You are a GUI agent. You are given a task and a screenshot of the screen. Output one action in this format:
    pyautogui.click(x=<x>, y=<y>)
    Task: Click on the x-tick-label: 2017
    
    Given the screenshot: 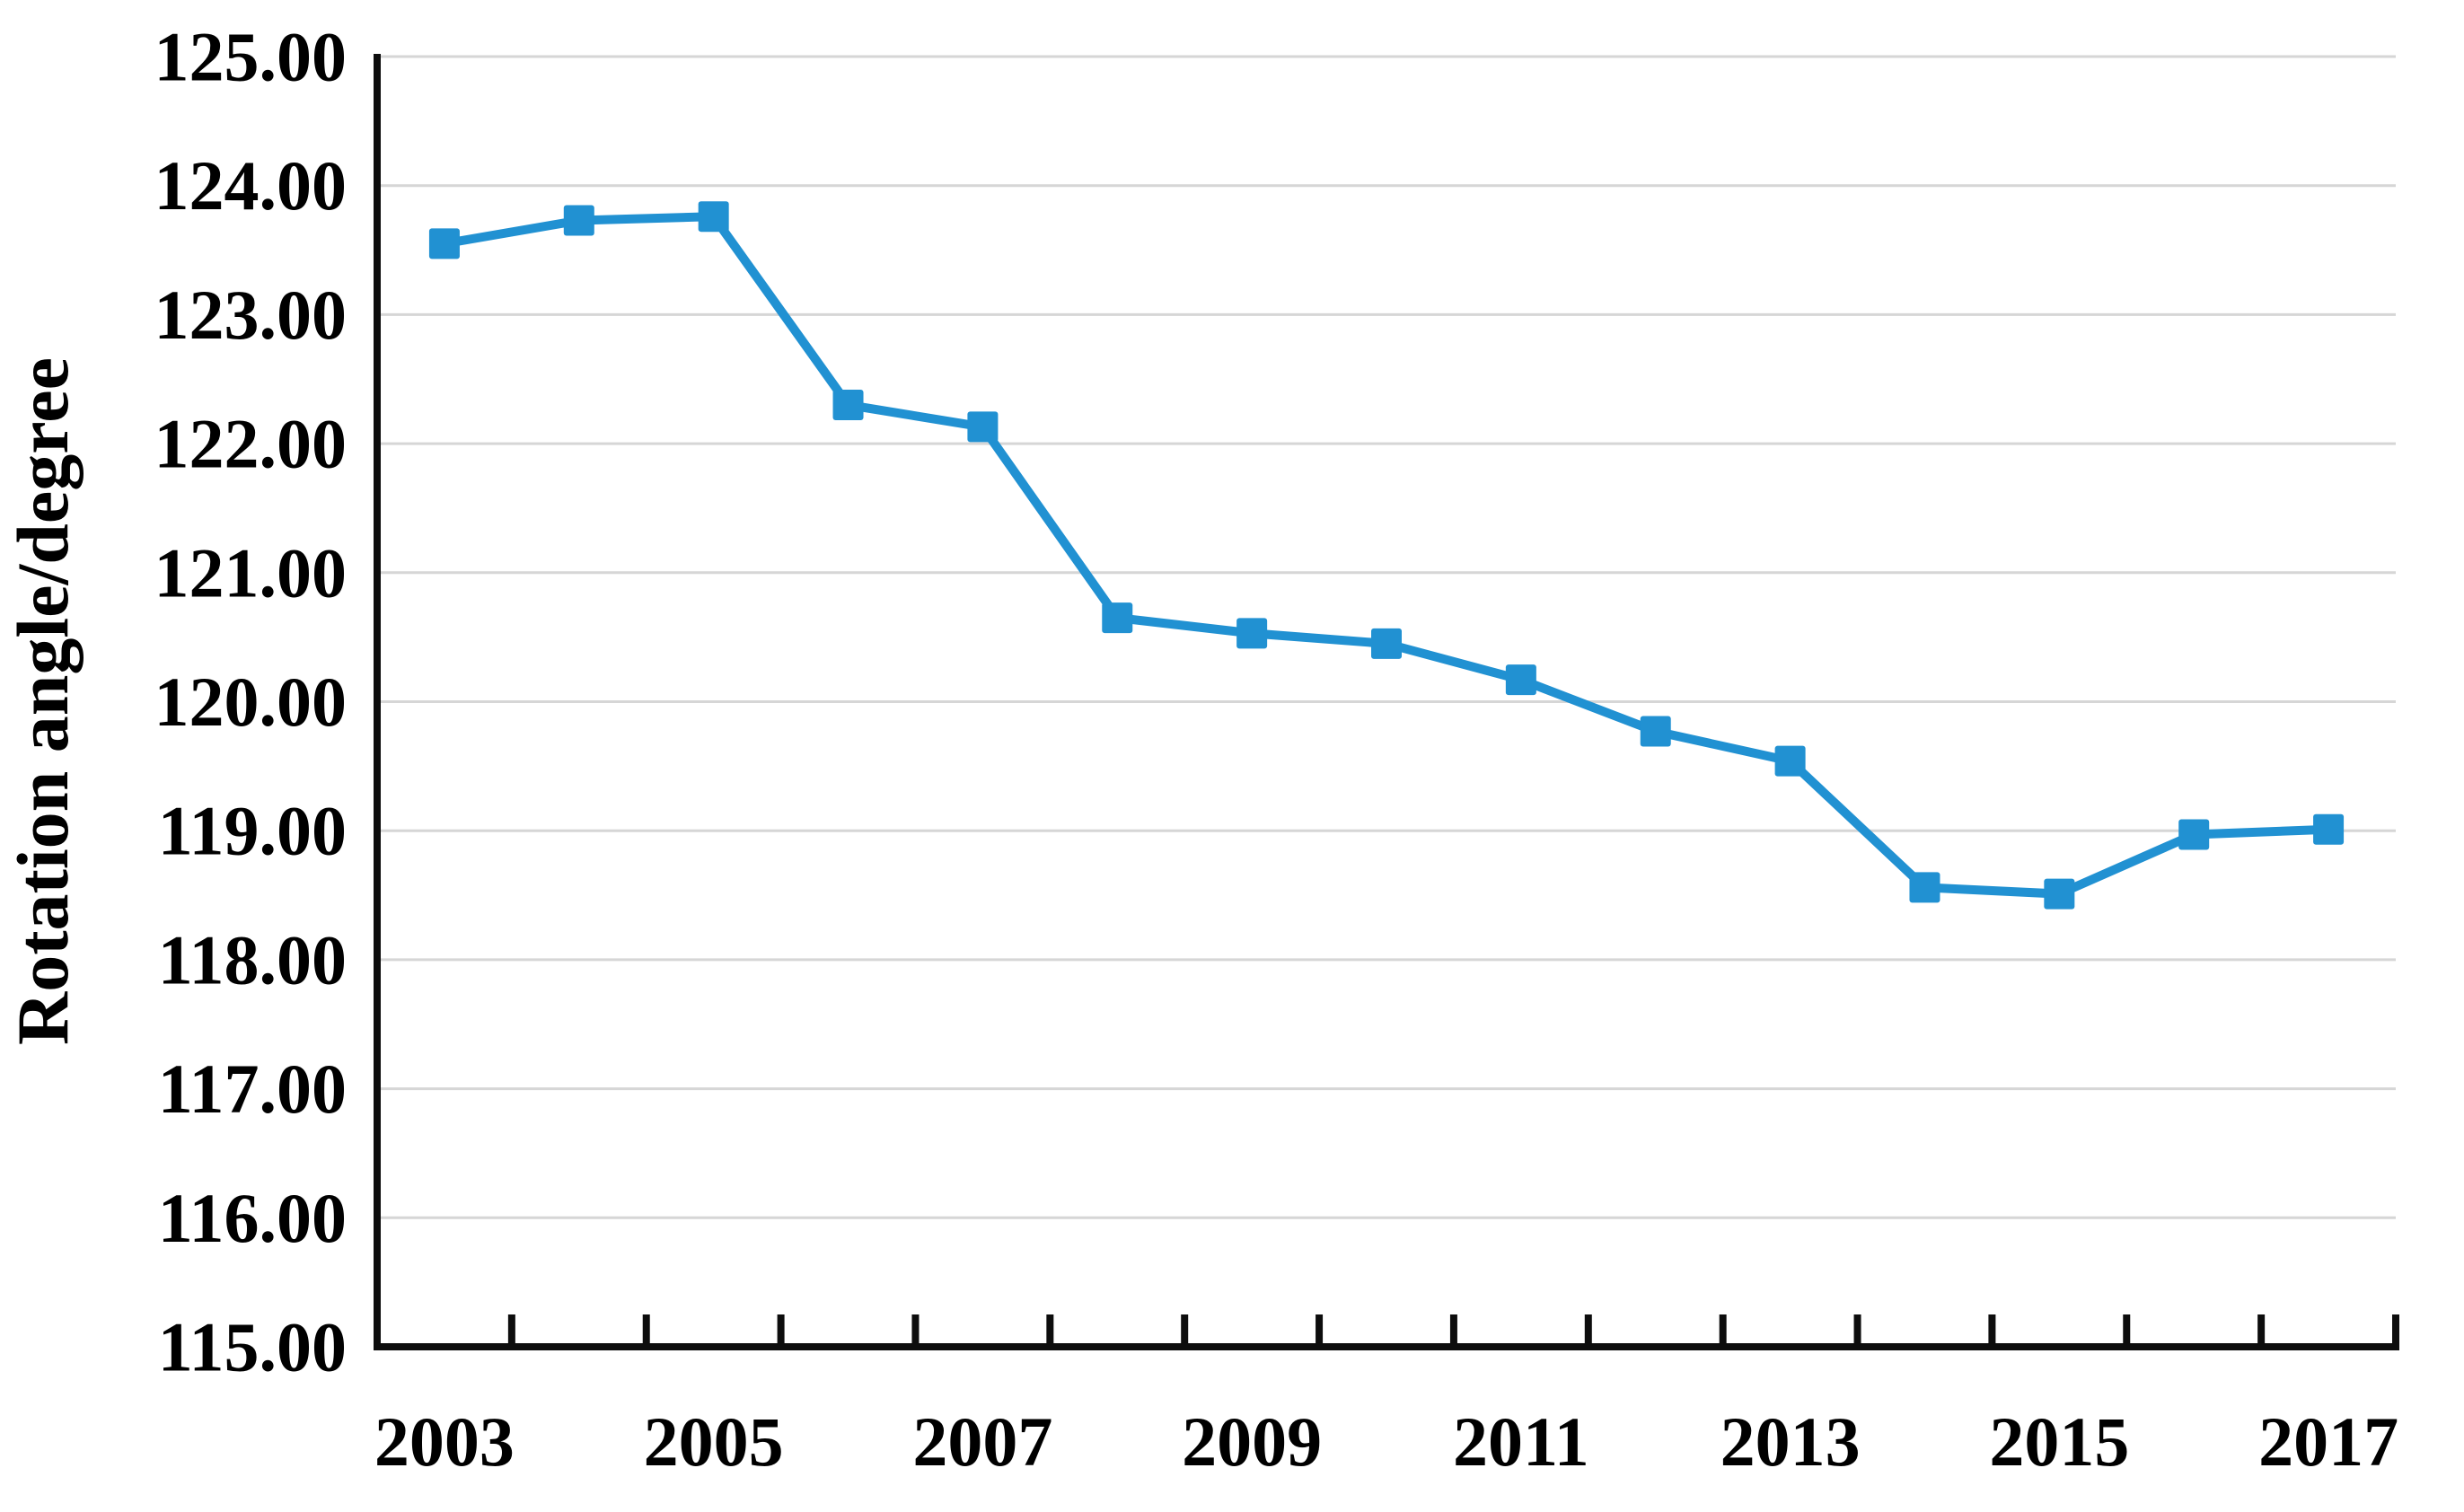 What is the action you would take?
    pyautogui.click(x=2328, y=1441)
    